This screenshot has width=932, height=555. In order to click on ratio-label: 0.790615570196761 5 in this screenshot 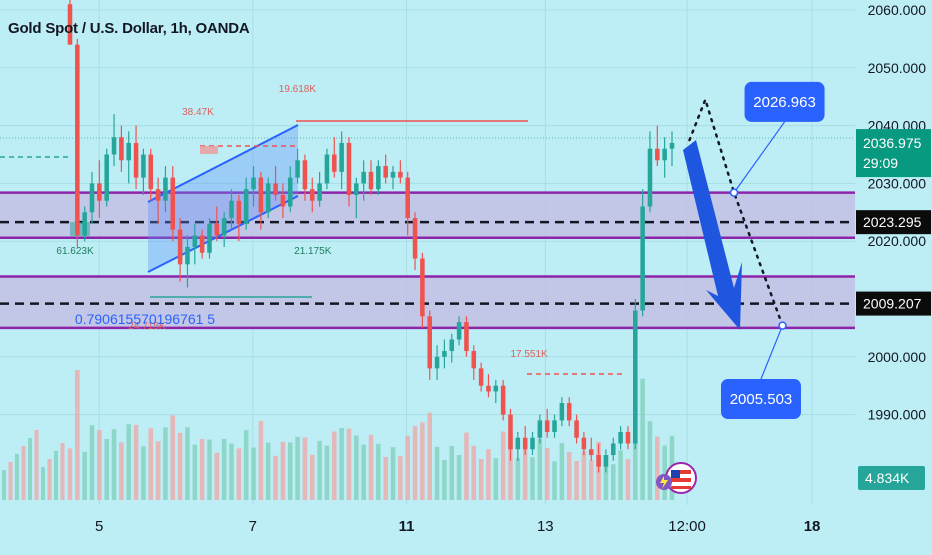, I will do `click(145, 319)`.